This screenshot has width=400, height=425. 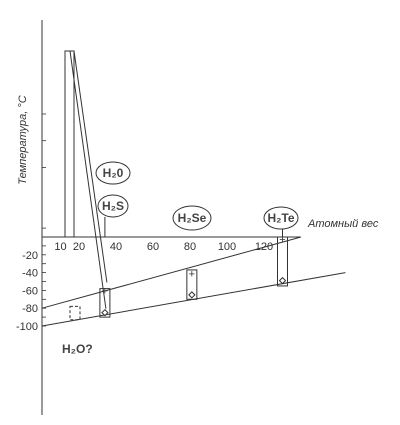 I want to click on y-axis-title: Температура, °С, so click(x=23, y=139).